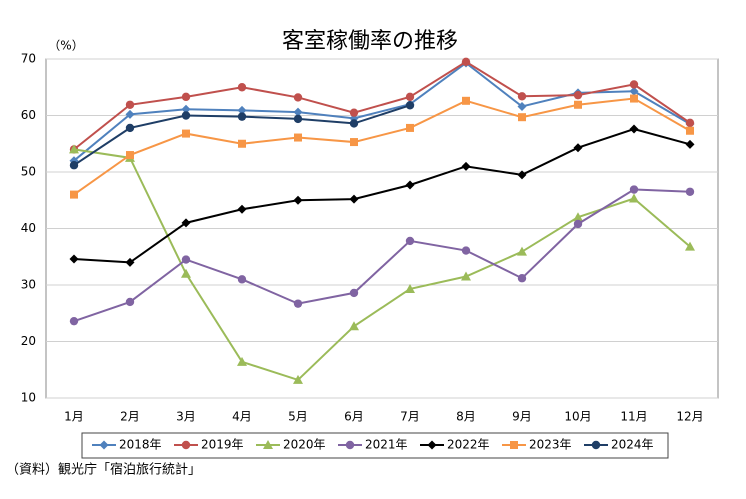 The height and width of the screenshot is (499, 746). I want to click on y-tick-label: 30, so click(28, 285).